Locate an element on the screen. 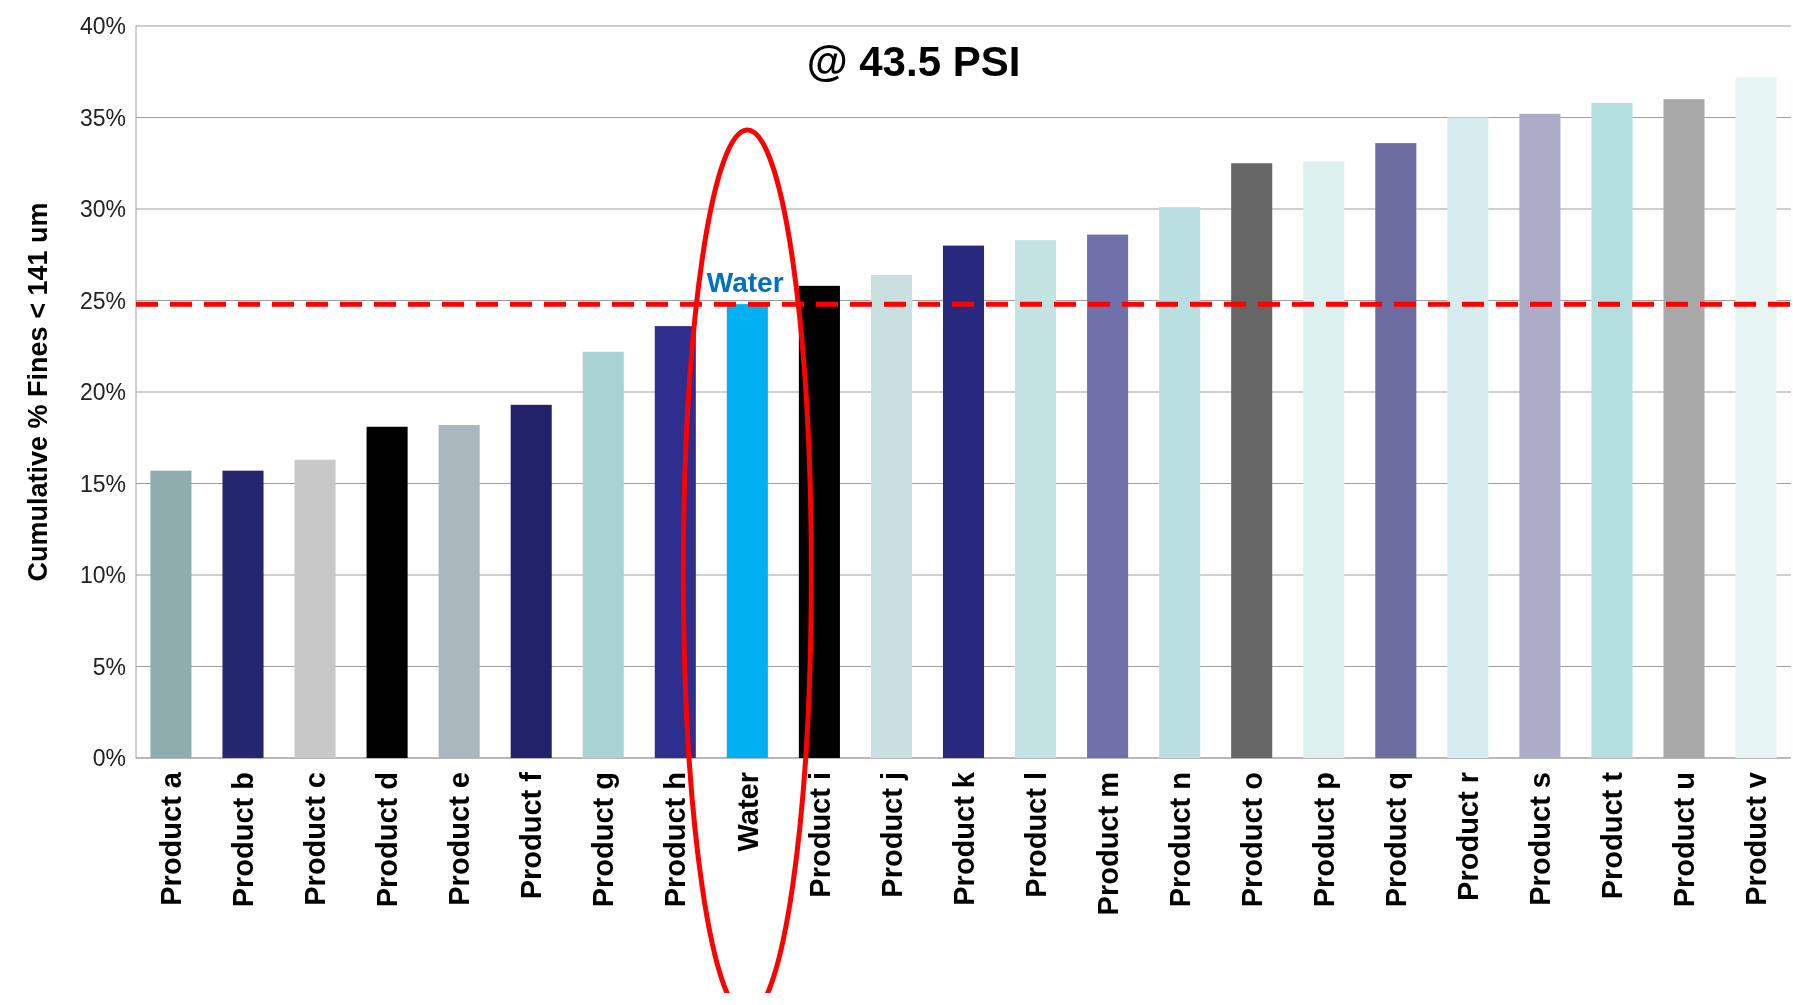  x-tick-label: Product b is located at coordinates (243, 840).